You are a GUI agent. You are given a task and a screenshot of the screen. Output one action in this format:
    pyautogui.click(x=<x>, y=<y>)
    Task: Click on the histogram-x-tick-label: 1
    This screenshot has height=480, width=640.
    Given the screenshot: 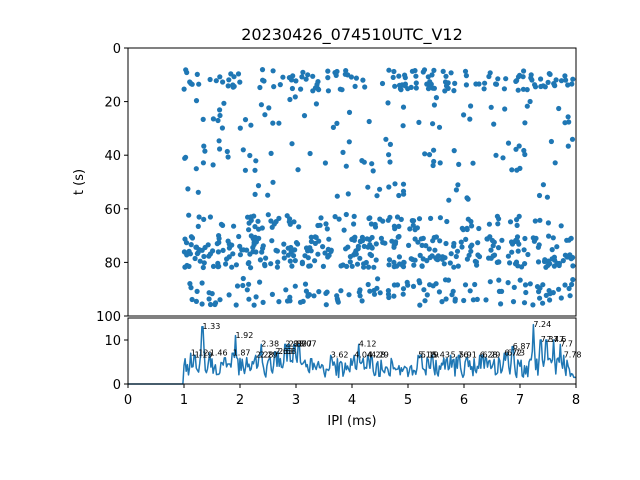 What is the action you would take?
    pyautogui.click(x=184, y=400)
    